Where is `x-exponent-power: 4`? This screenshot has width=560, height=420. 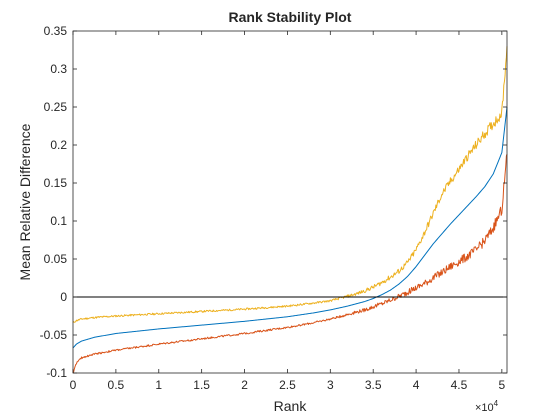 x-exponent-power: 4 is located at coordinates (496, 403).